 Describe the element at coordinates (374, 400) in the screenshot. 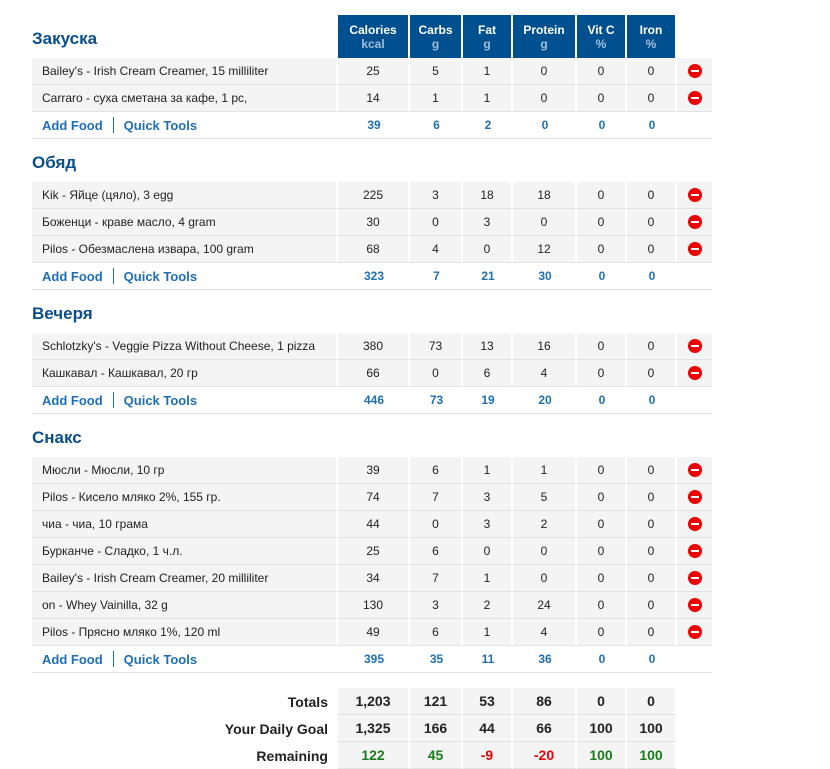

I see `meal-total-calories: 446` at that location.